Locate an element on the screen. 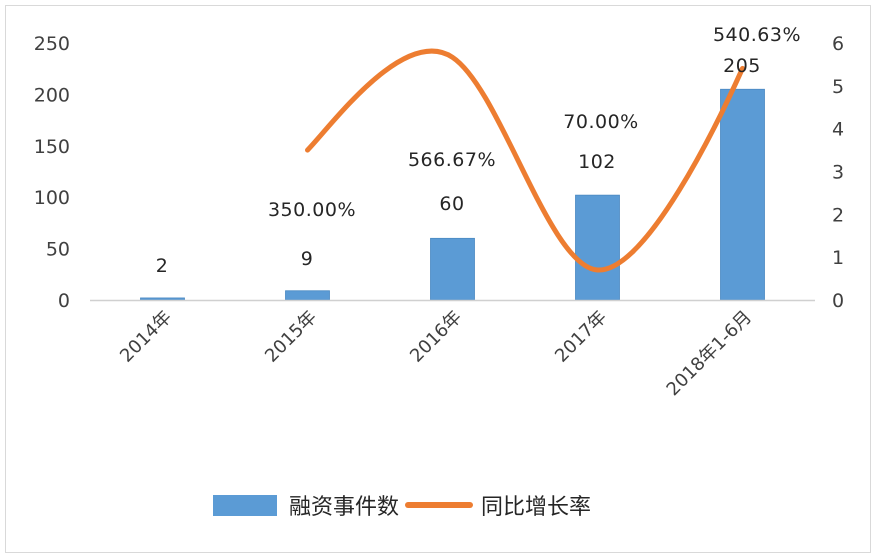 Image resolution: width=878 pixels, height=560 pixels. bar-value-label: 205 is located at coordinates (742, 66).